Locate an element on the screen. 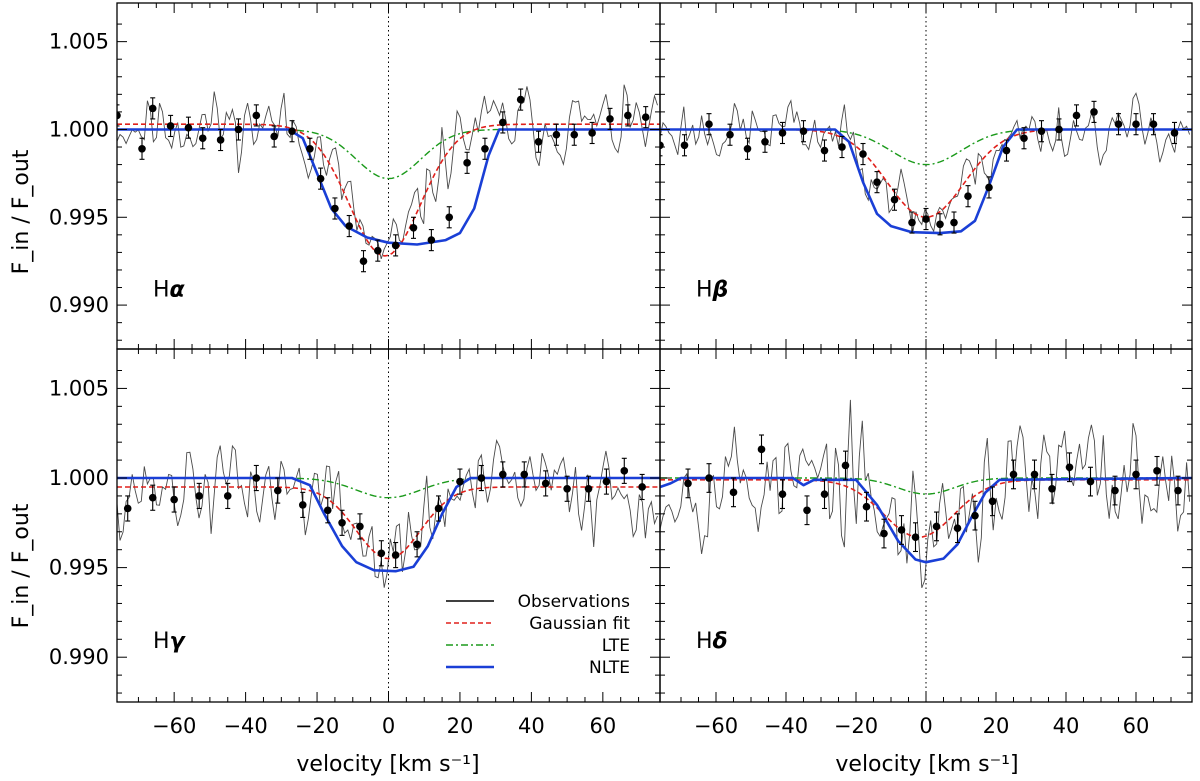 Image resolution: width=1200 pixels, height=781 pixels. observations-series is located at coordinates (925, 494).